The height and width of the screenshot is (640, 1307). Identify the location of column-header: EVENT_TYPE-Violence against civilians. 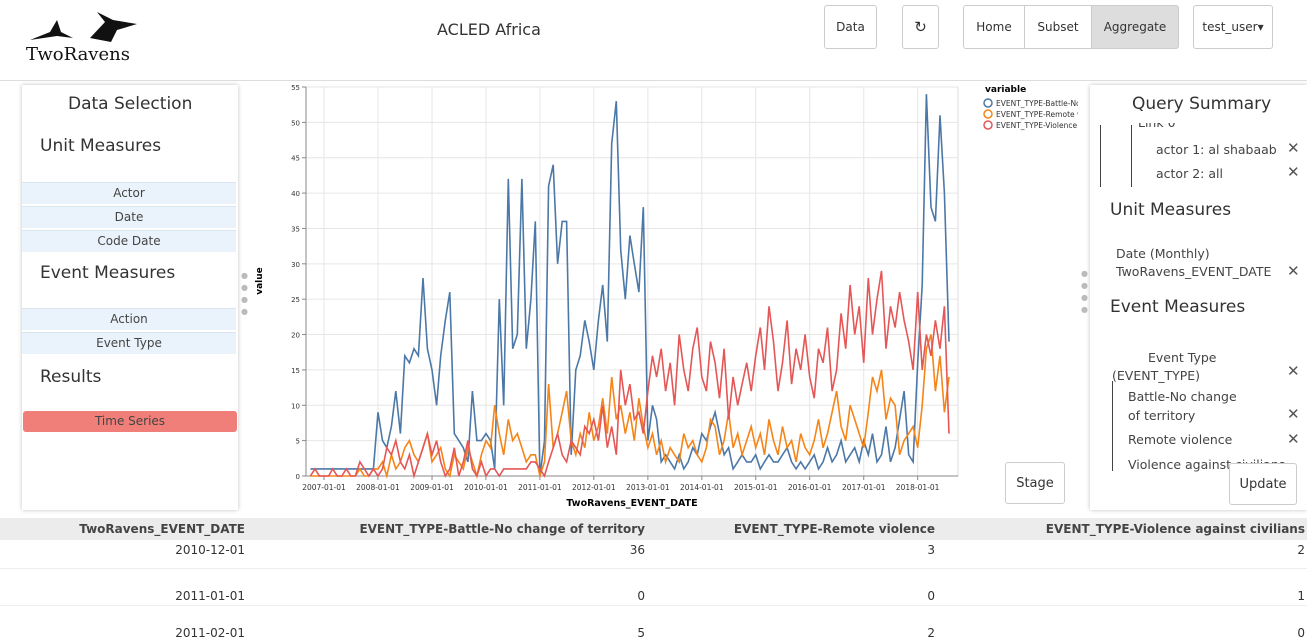
(1175, 529).